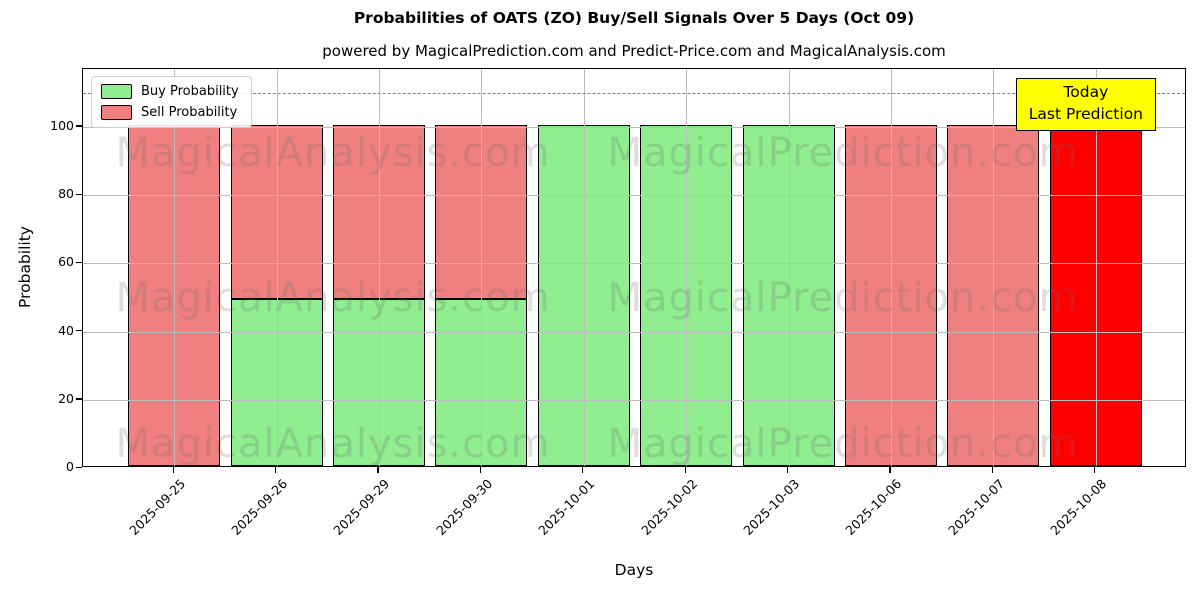 Image resolution: width=1200 pixels, height=600 pixels. I want to click on x-tick-label: 2025-09-25, so click(156, 507).